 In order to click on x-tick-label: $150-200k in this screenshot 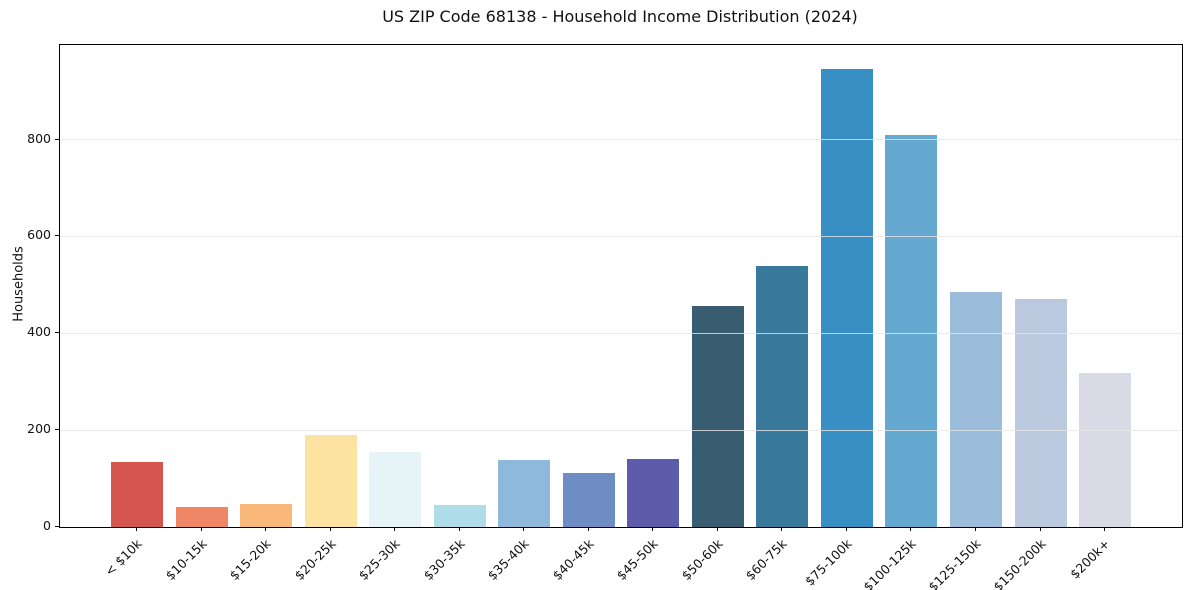, I will do `click(1019, 563)`.